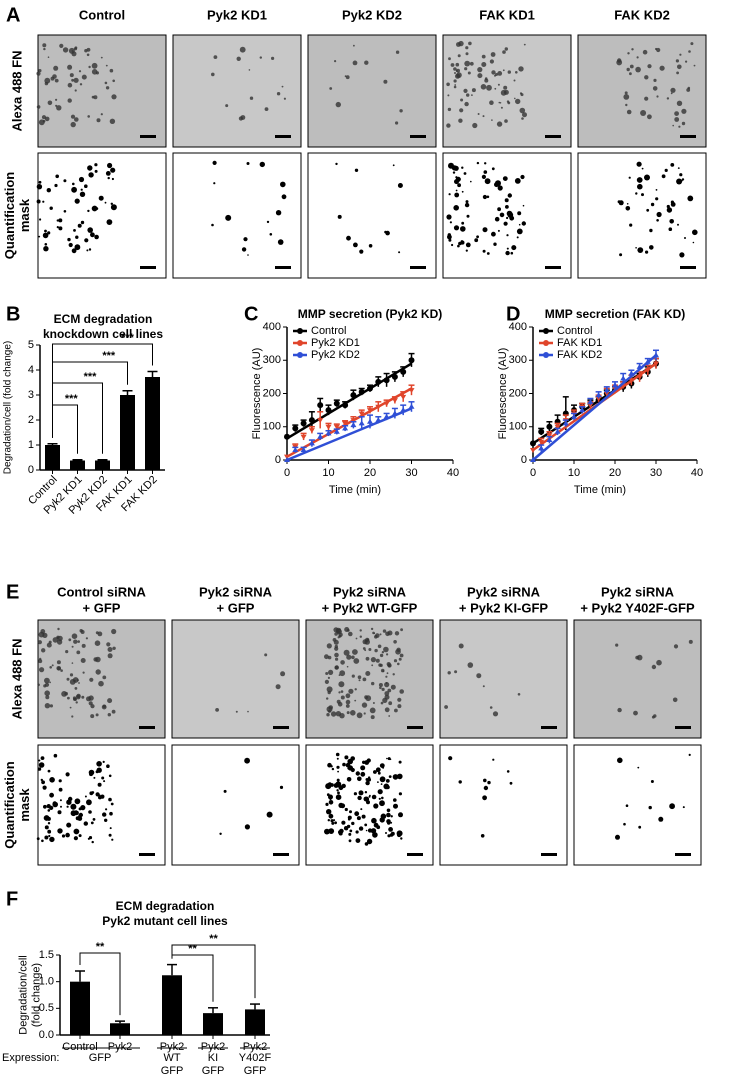  What do you see at coordinates (36, 995) in the screenshot?
I see `y-axis-label: (fold change)` at bounding box center [36, 995].